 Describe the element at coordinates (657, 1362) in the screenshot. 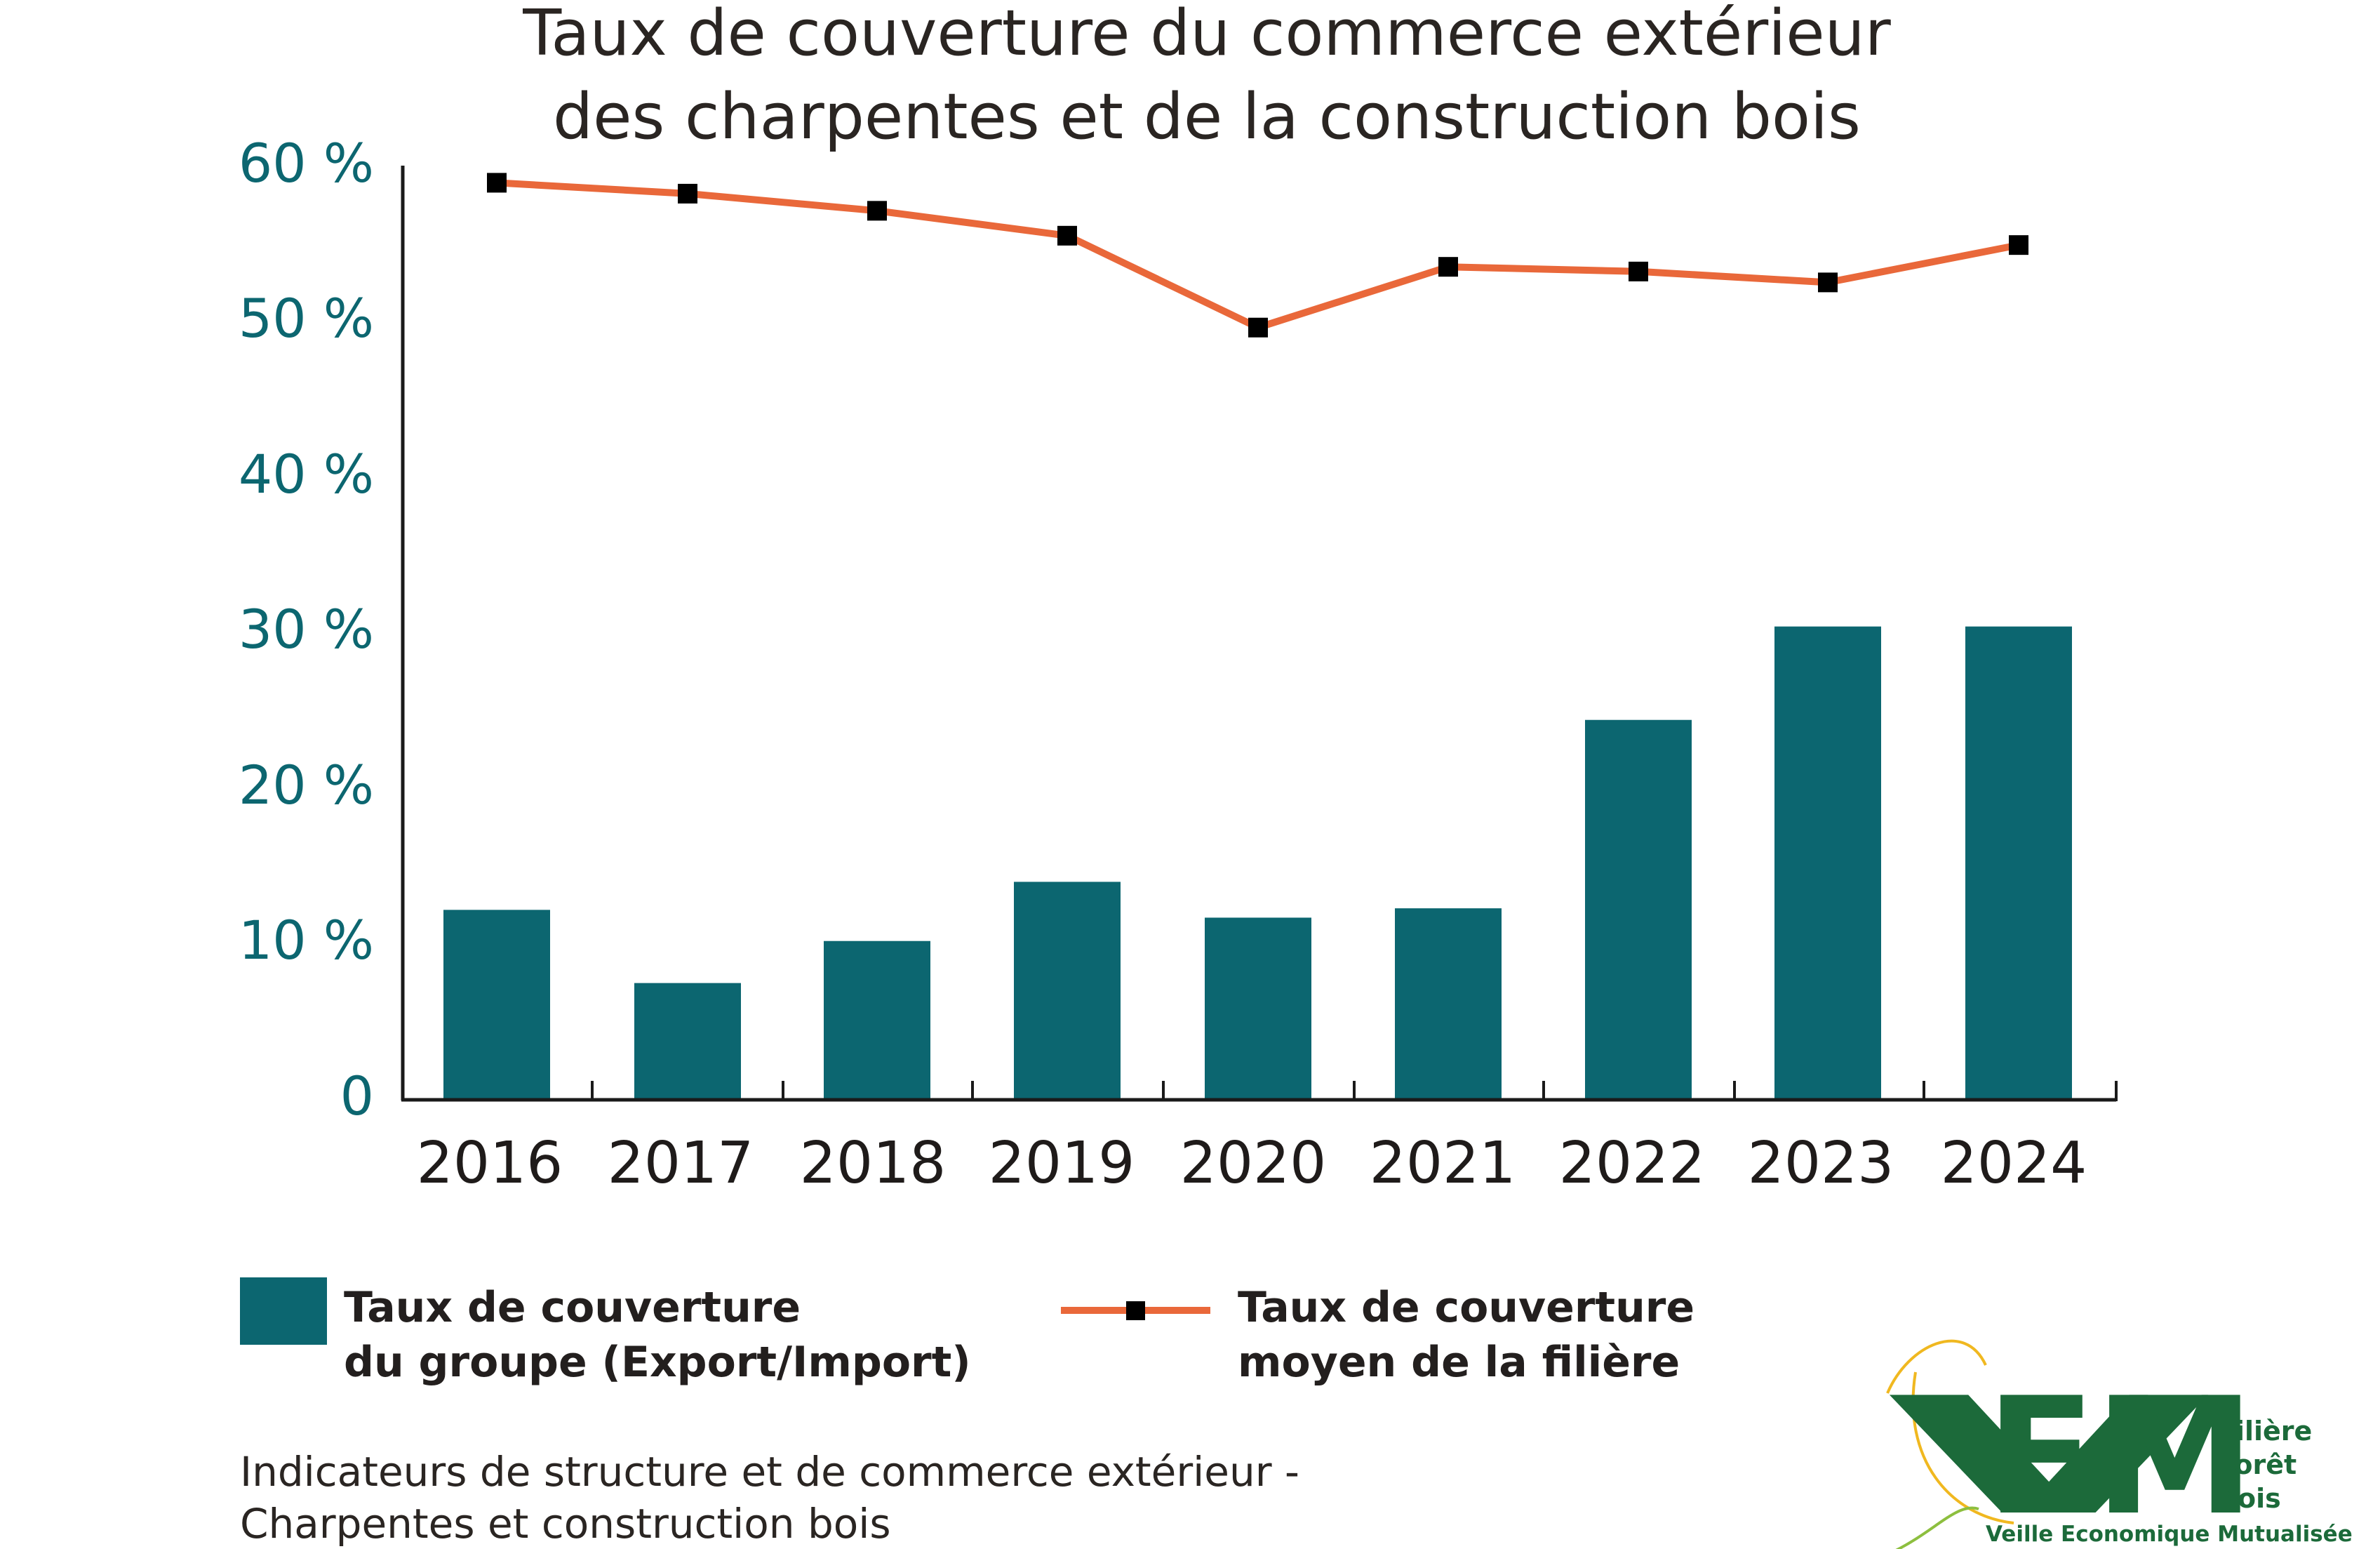

I see `legend-bars-label-line-2: du groupe (Export/Import)` at that location.